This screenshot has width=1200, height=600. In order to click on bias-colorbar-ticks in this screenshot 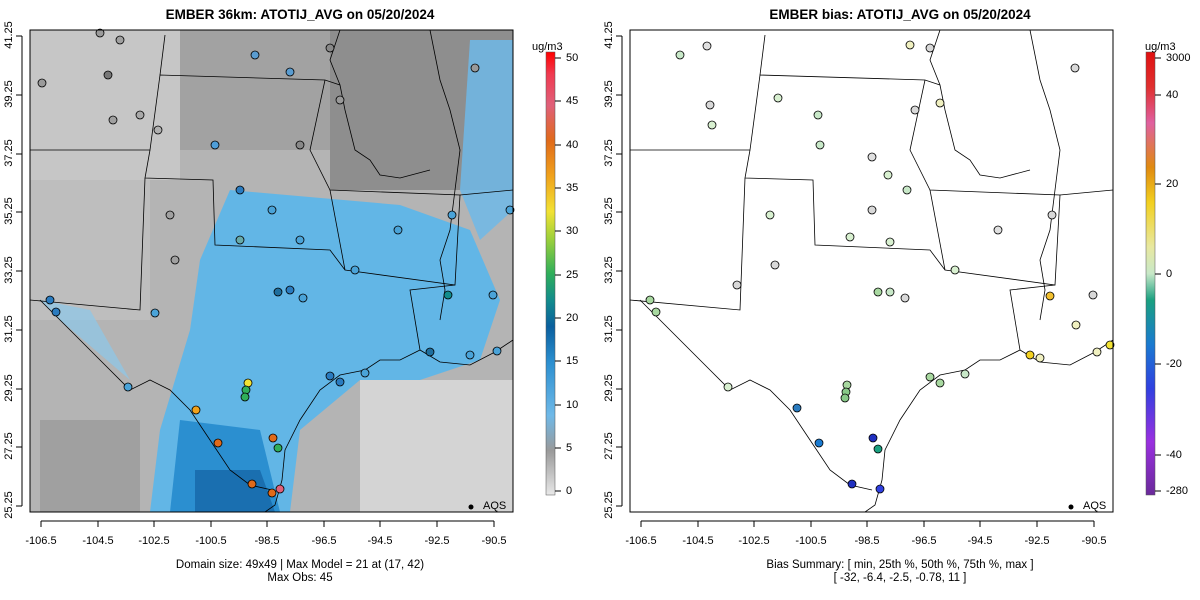, I will do `click(1158, 274)`.